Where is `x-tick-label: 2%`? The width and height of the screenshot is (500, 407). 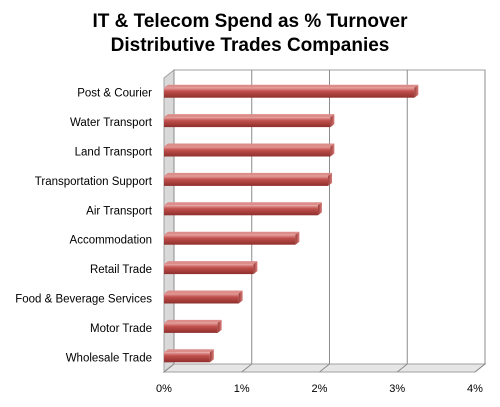 x-tick-label: 2% is located at coordinates (320, 389).